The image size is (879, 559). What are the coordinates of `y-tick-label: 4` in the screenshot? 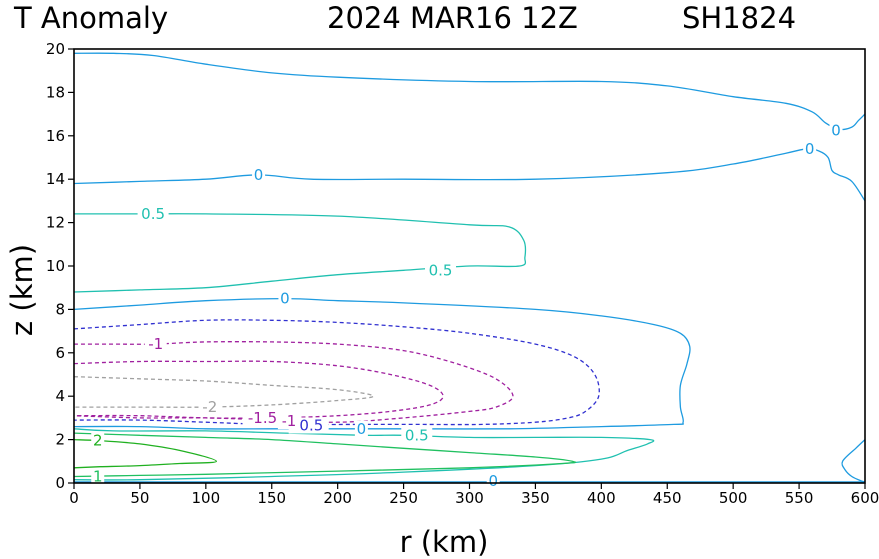 It's located at (60, 396).